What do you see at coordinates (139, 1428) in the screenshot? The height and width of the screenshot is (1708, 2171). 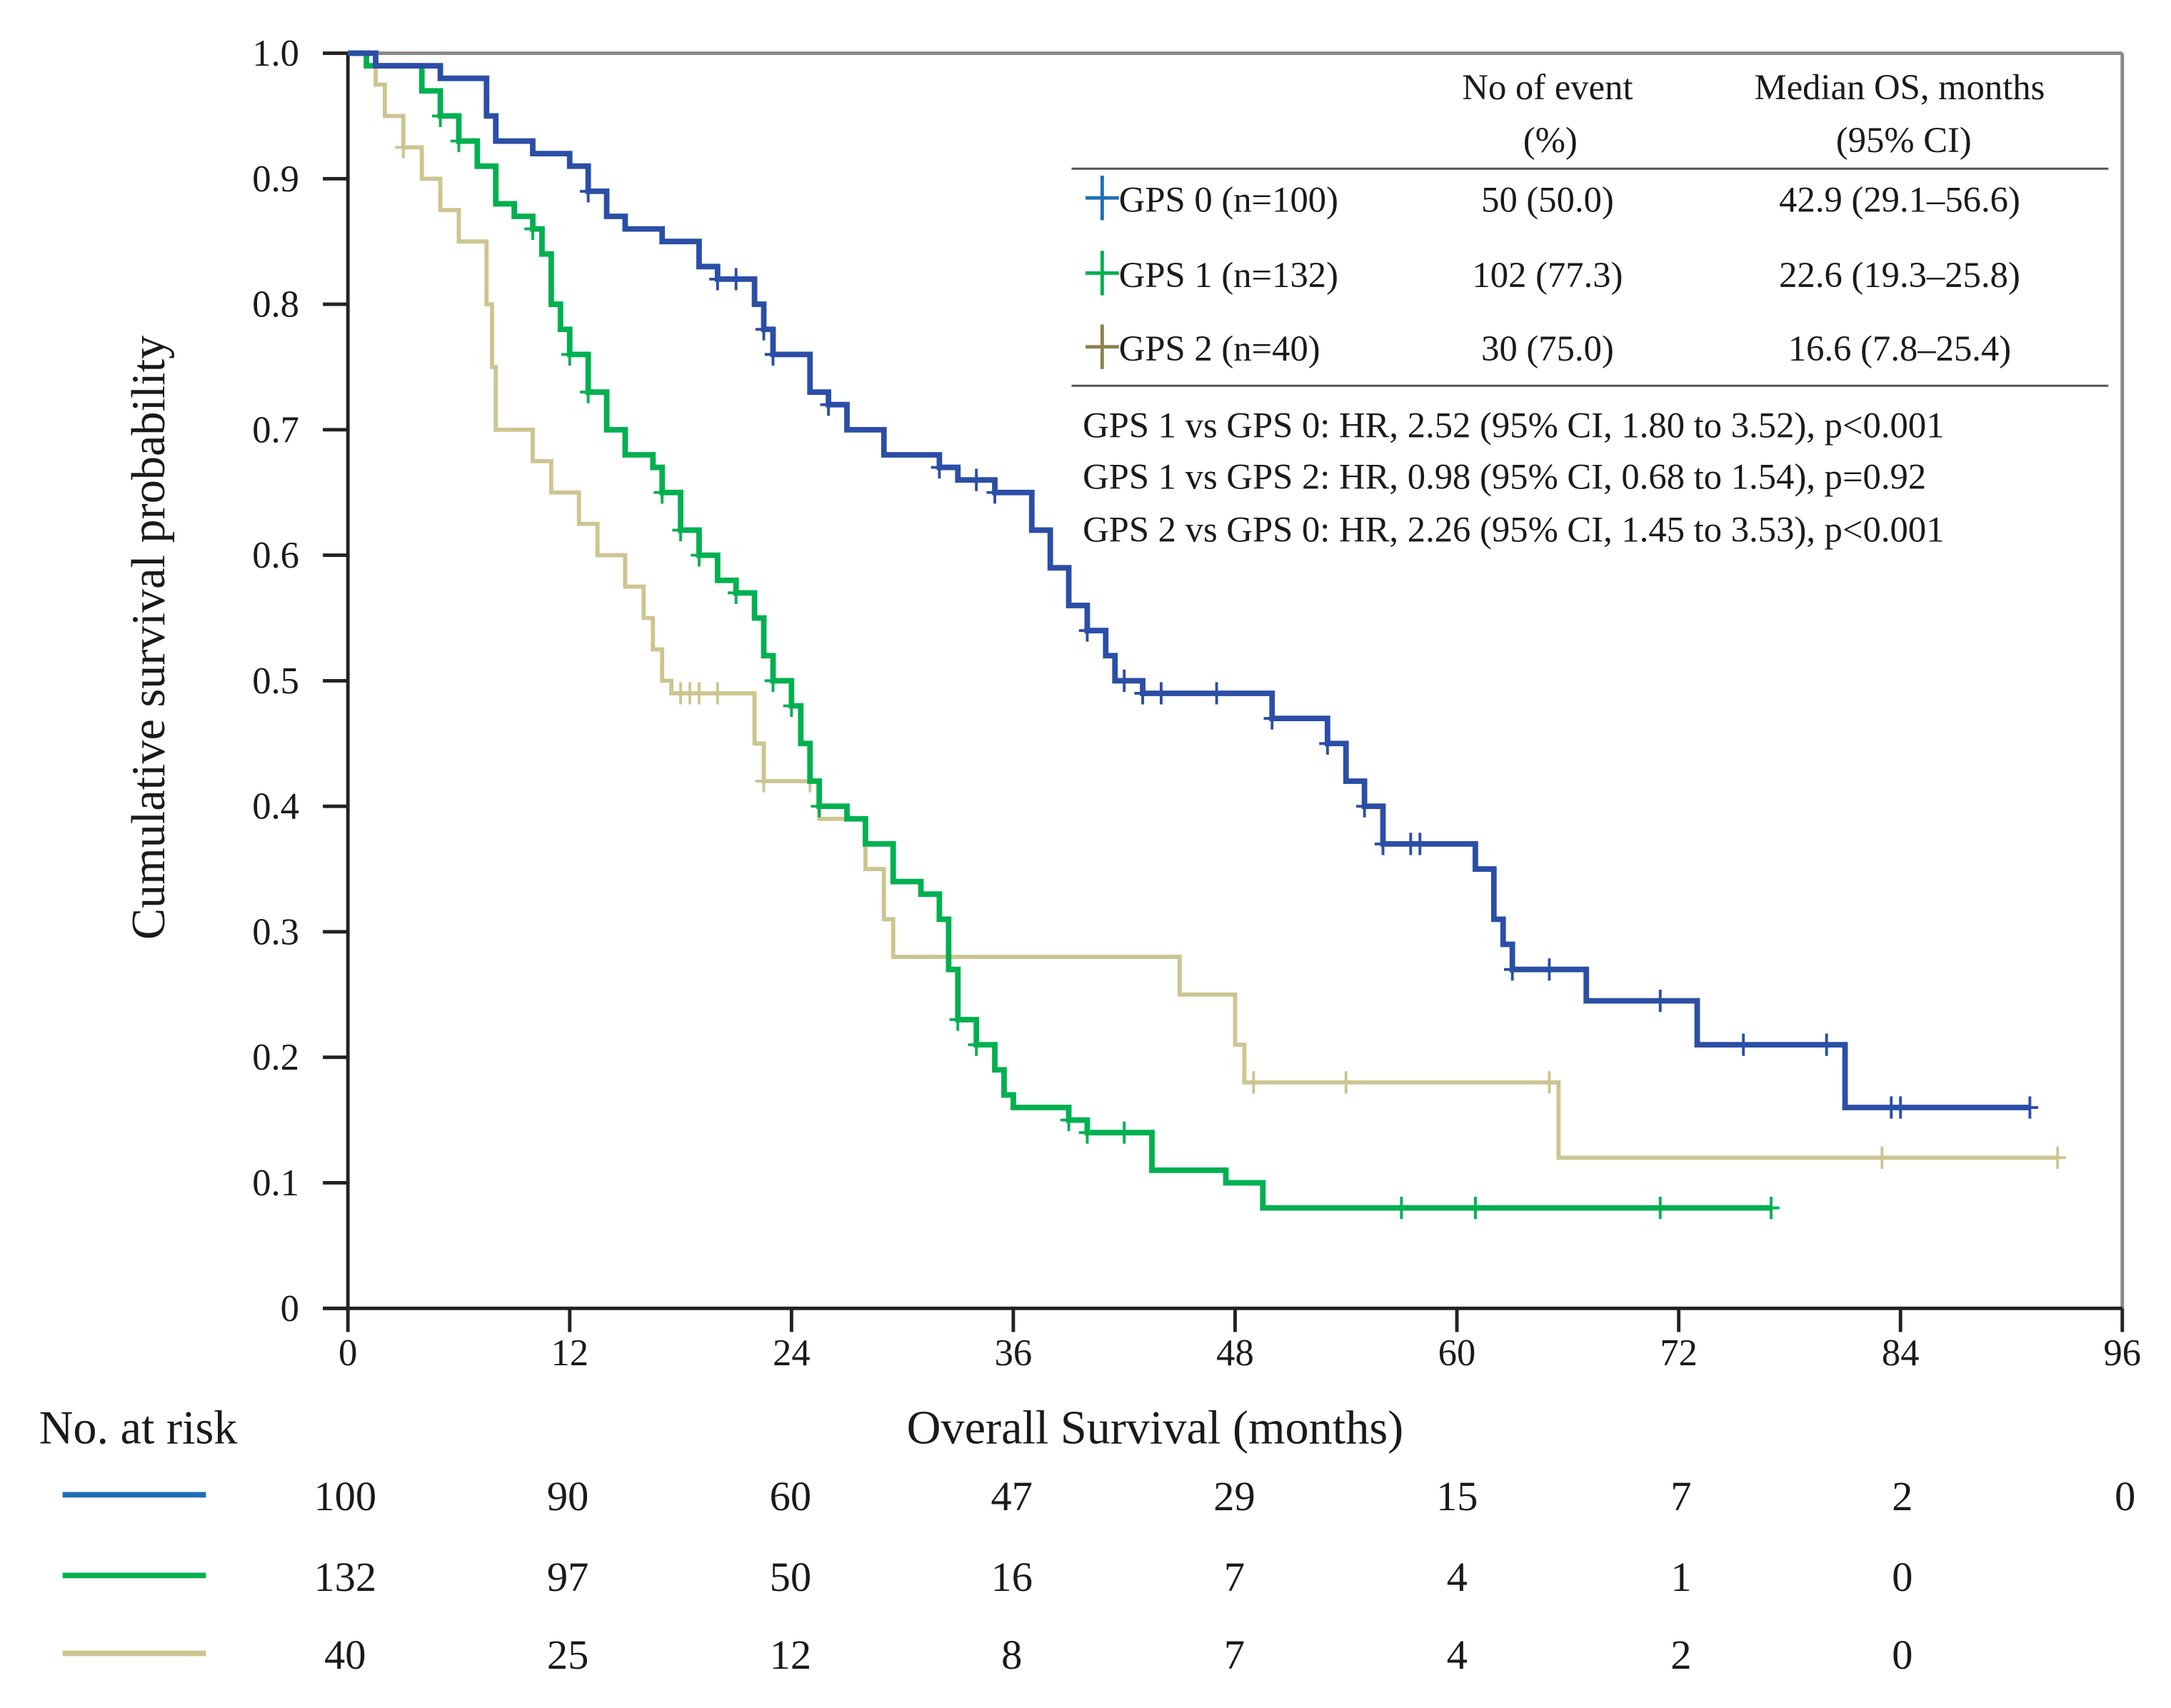 I see `at-risk-title: No. at risk` at bounding box center [139, 1428].